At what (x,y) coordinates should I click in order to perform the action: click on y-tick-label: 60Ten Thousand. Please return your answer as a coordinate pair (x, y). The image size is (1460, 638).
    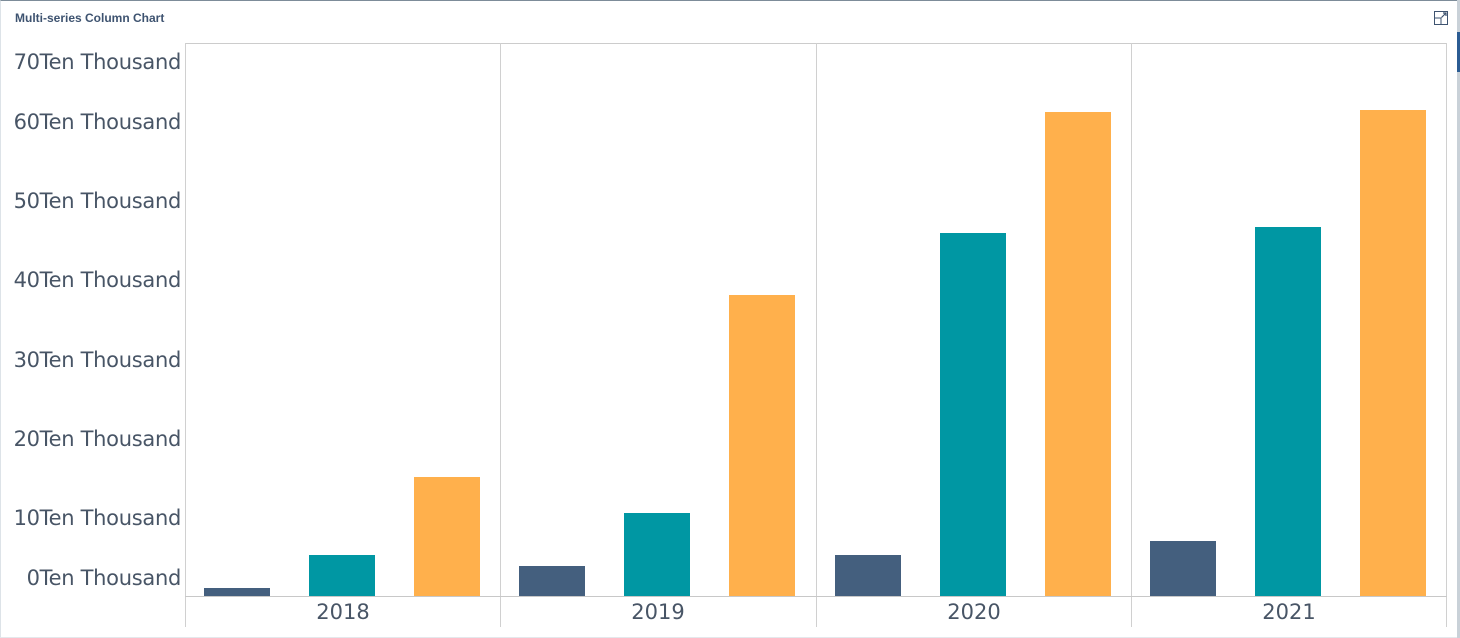
    Looking at the image, I should click on (97, 122).